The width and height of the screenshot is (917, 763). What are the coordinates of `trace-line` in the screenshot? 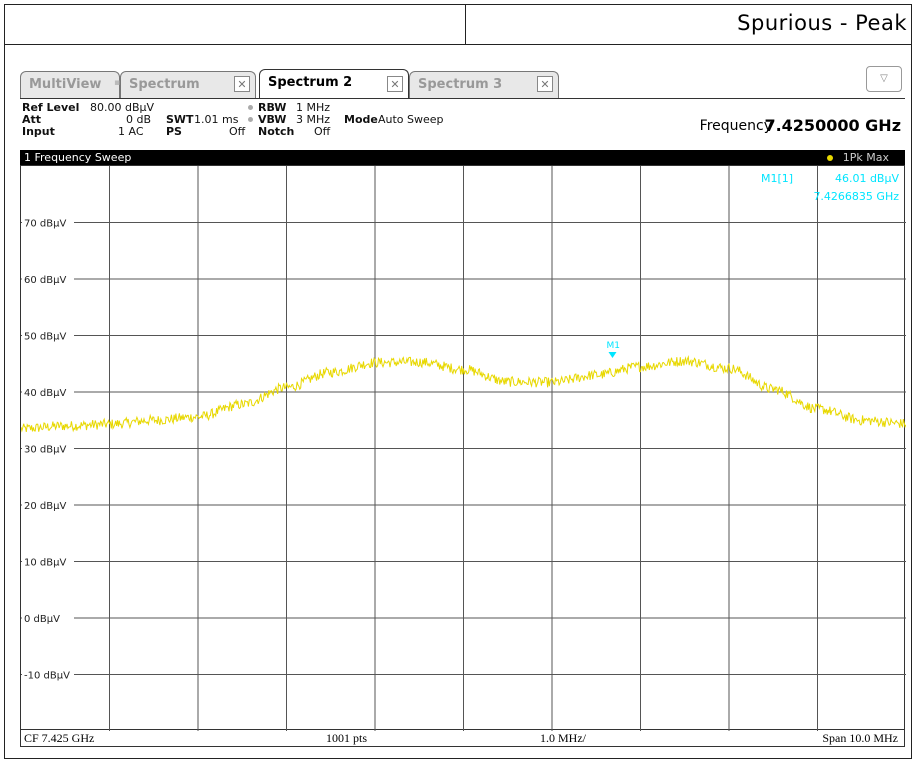 It's located at (463, 394).